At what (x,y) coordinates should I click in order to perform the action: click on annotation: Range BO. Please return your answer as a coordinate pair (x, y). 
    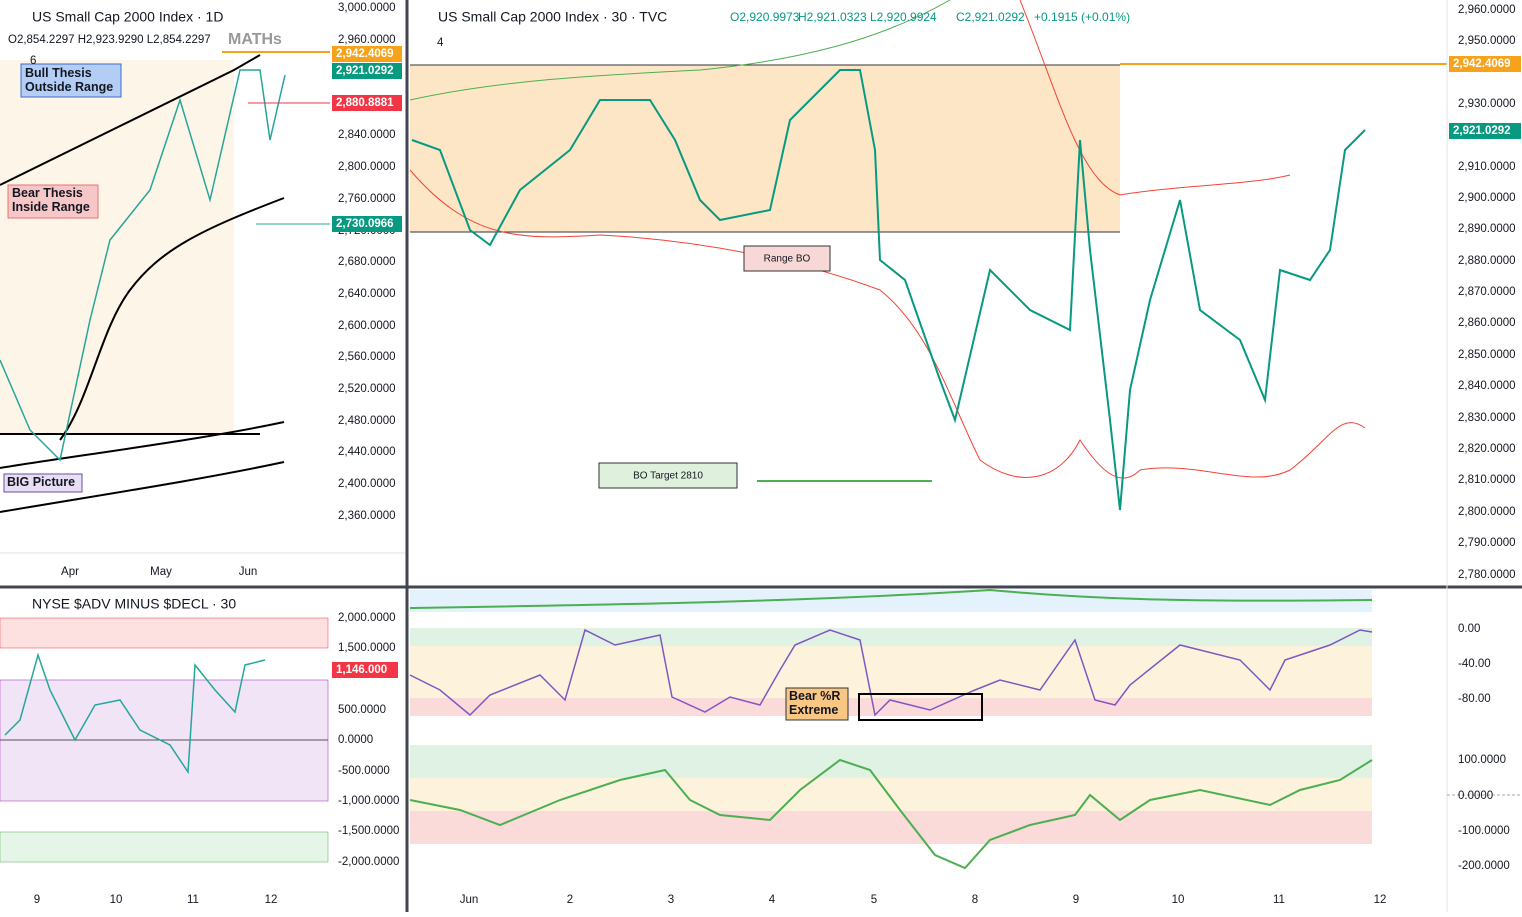
    Looking at the image, I should click on (787, 259).